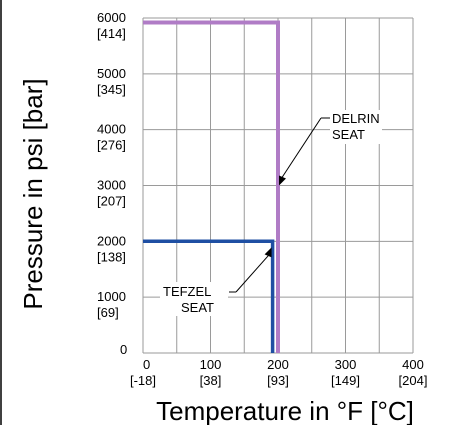  What do you see at coordinates (345, 380) in the screenshot?
I see `x-tick-sublabel: [149]` at bounding box center [345, 380].